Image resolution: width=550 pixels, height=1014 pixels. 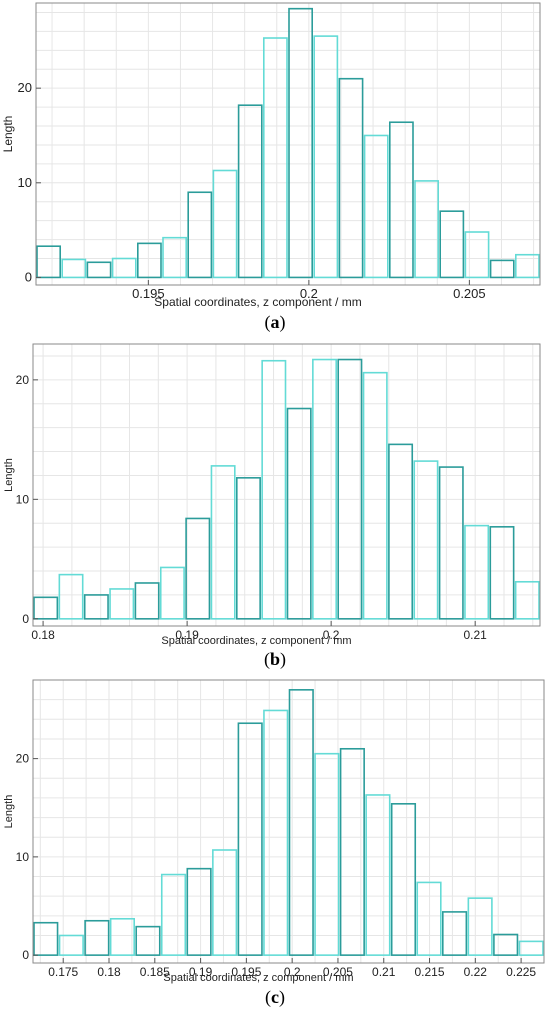 What do you see at coordinates (155, 972) in the screenshot?
I see `x-tick-label: 0.185` at bounding box center [155, 972].